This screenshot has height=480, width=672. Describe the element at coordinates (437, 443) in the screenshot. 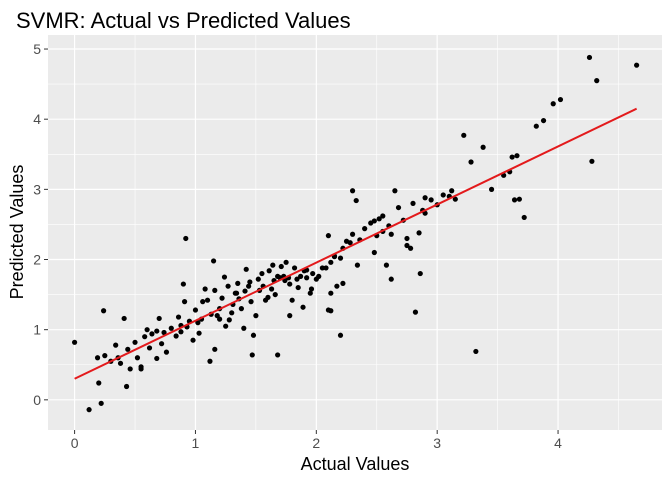

I see `x-tick-label: 3` at that location.